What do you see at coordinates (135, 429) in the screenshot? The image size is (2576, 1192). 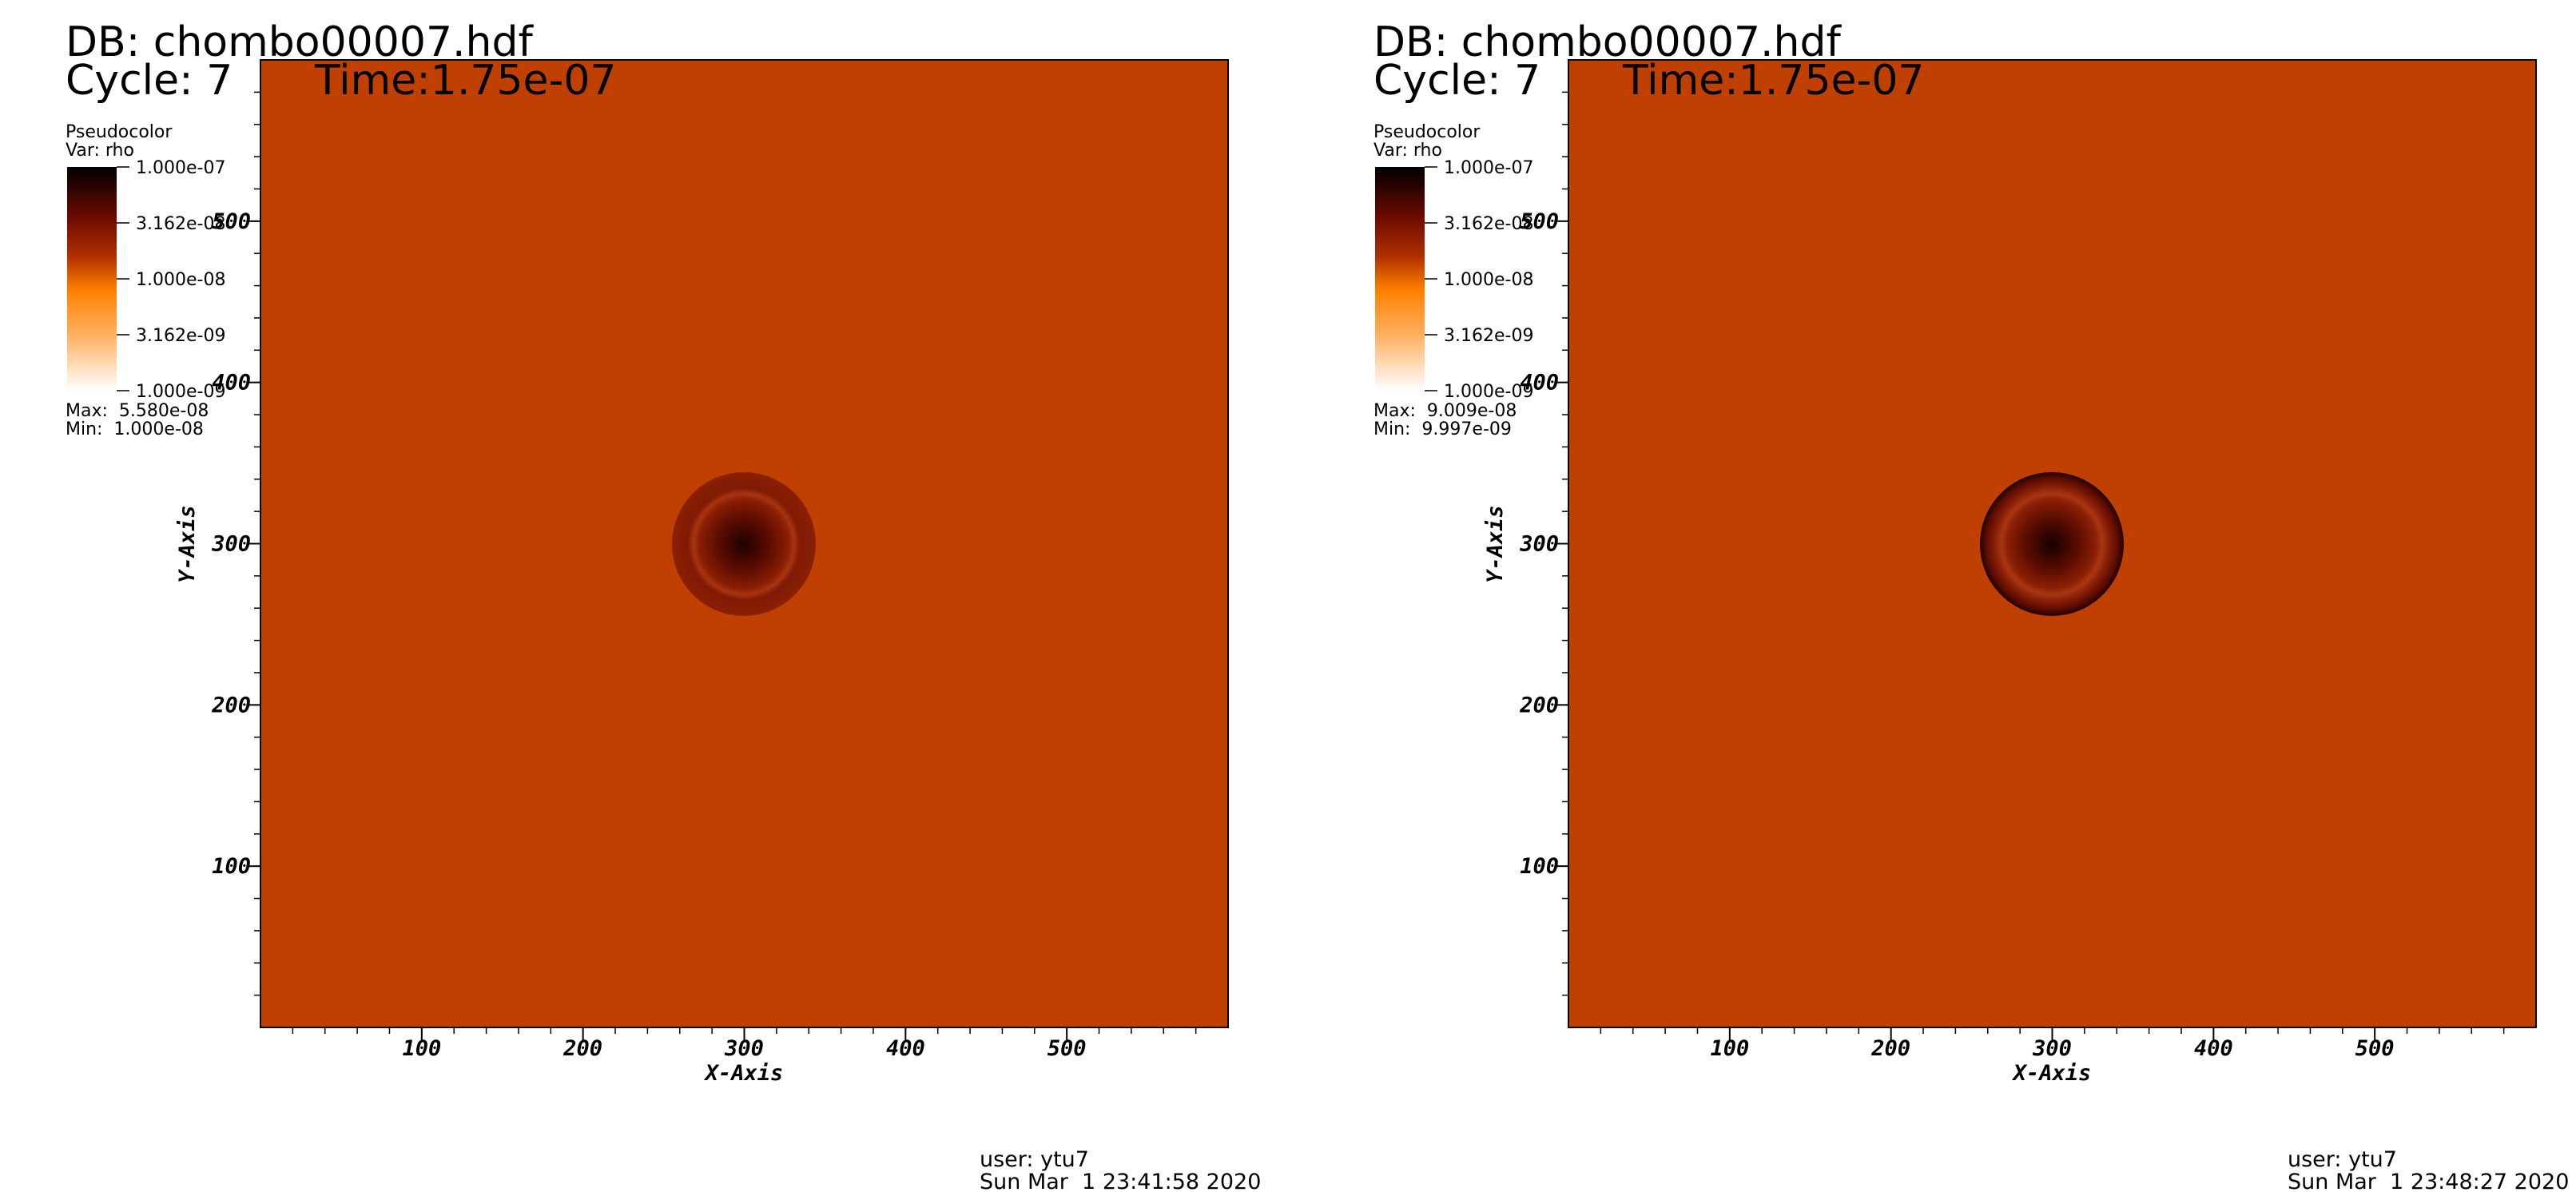 I see `legend-min: Min: 1.000e-08` at bounding box center [135, 429].